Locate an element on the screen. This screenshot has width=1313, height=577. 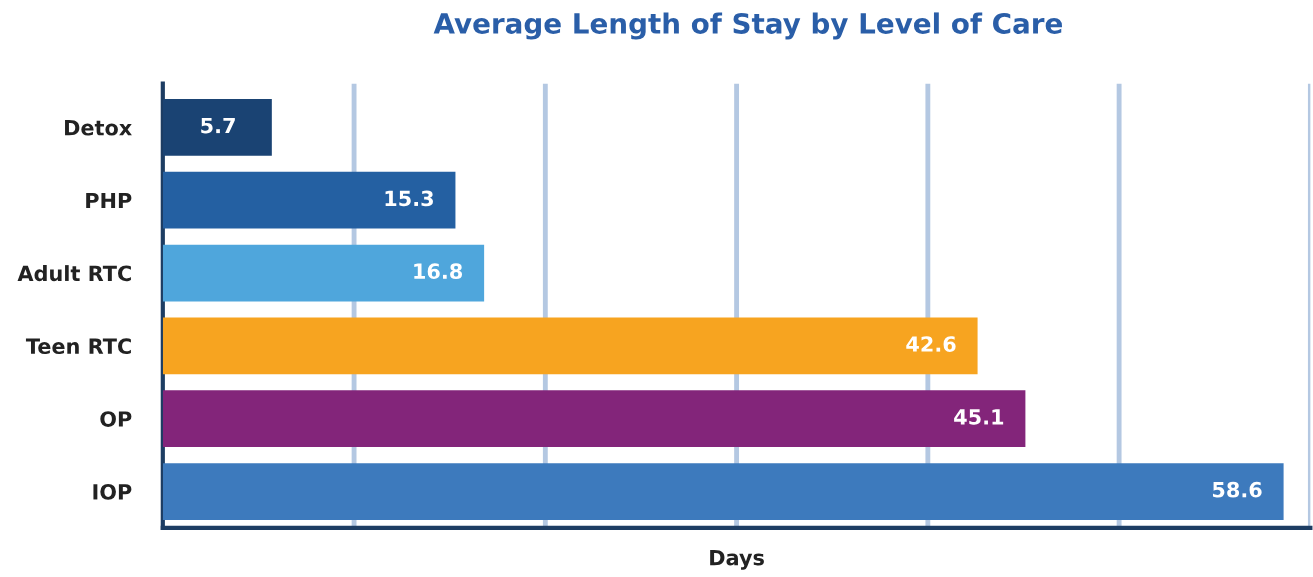
y-tick-label: IOP is located at coordinates (112, 491).